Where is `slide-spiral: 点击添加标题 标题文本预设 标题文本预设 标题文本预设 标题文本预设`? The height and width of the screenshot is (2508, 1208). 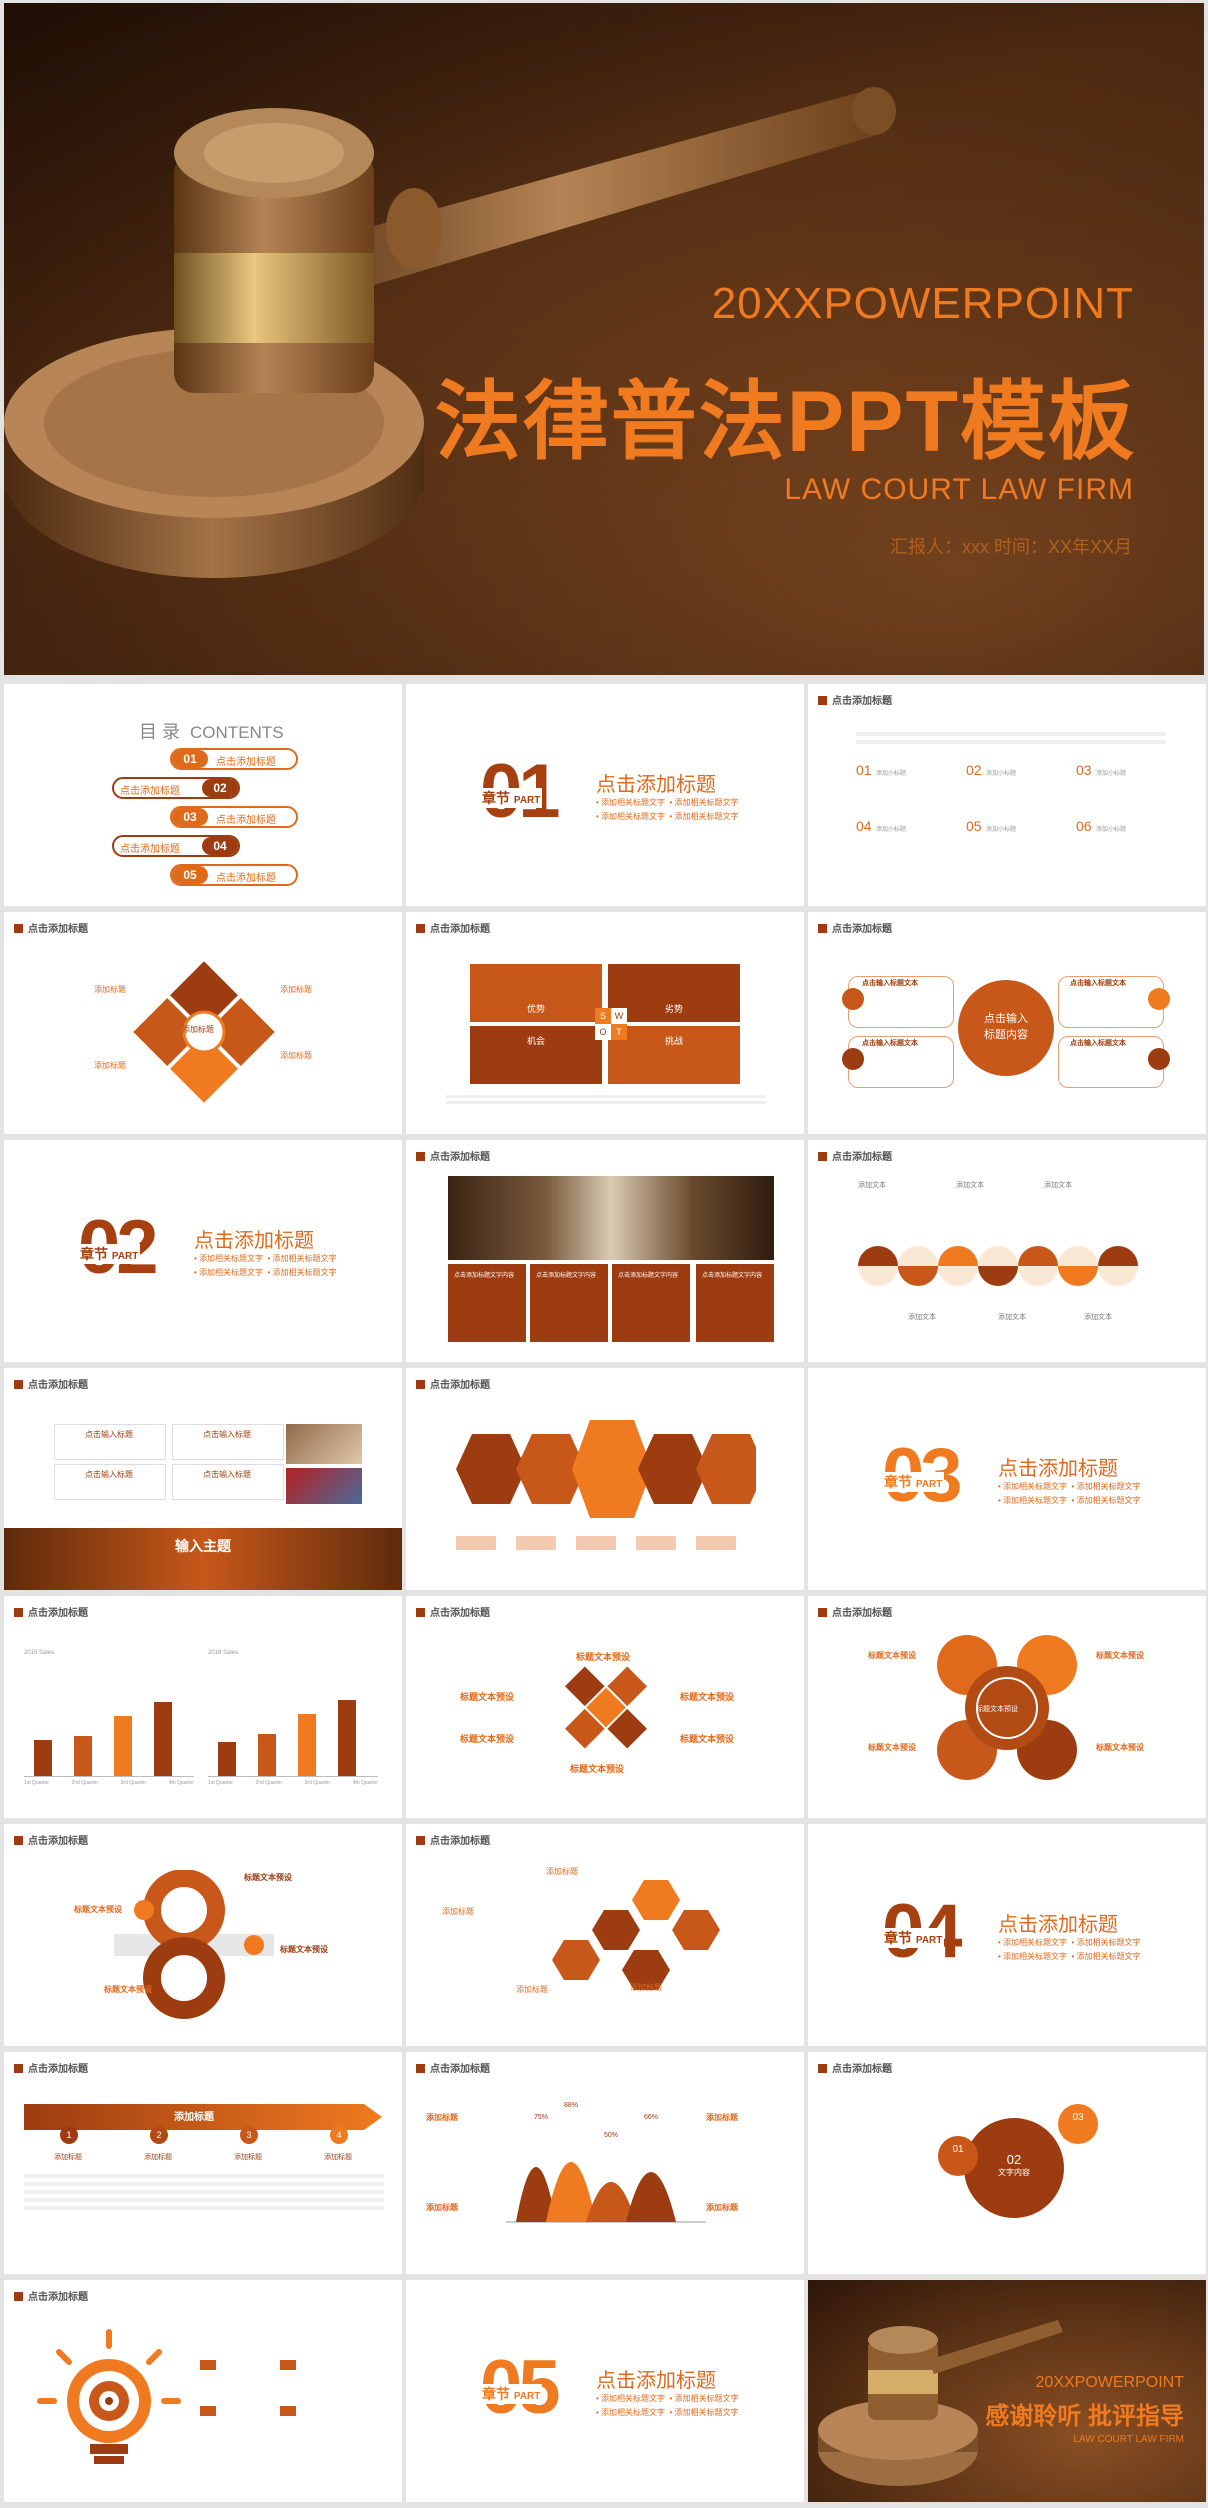 slide-spiral: 点击添加标题 标题文本预设 标题文本预设 标题文本预设 标题文本预设 is located at coordinates (203, 1935).